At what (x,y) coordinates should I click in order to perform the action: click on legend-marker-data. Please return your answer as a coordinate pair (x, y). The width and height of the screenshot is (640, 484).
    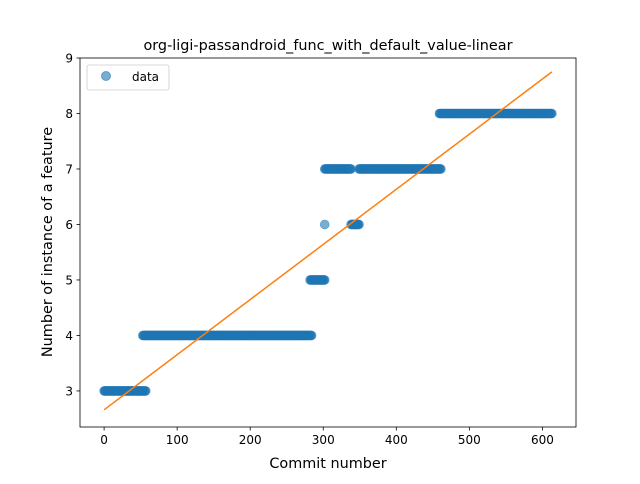
    Looking at the image, I should click on (106, 76).